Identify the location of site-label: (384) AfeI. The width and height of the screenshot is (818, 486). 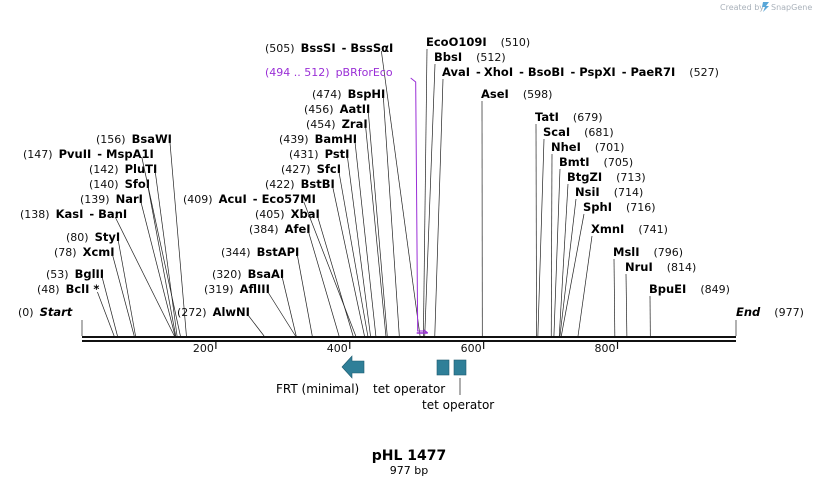
(280, 229).